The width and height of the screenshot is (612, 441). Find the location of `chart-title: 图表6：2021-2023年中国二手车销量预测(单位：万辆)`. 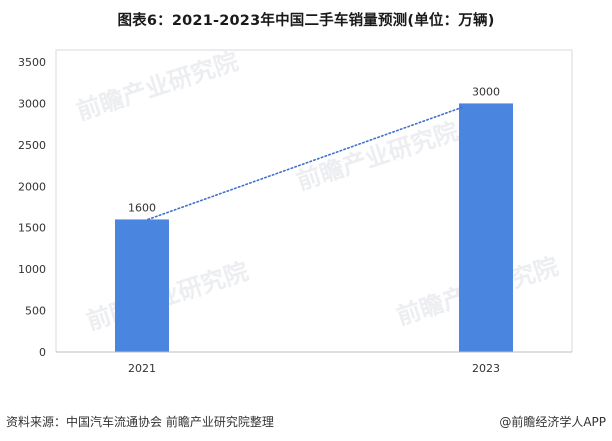

chart-title: 图表6：2021-2023年中国二手车销量预测(单位：万辆) is located at coordinates (306, 21).